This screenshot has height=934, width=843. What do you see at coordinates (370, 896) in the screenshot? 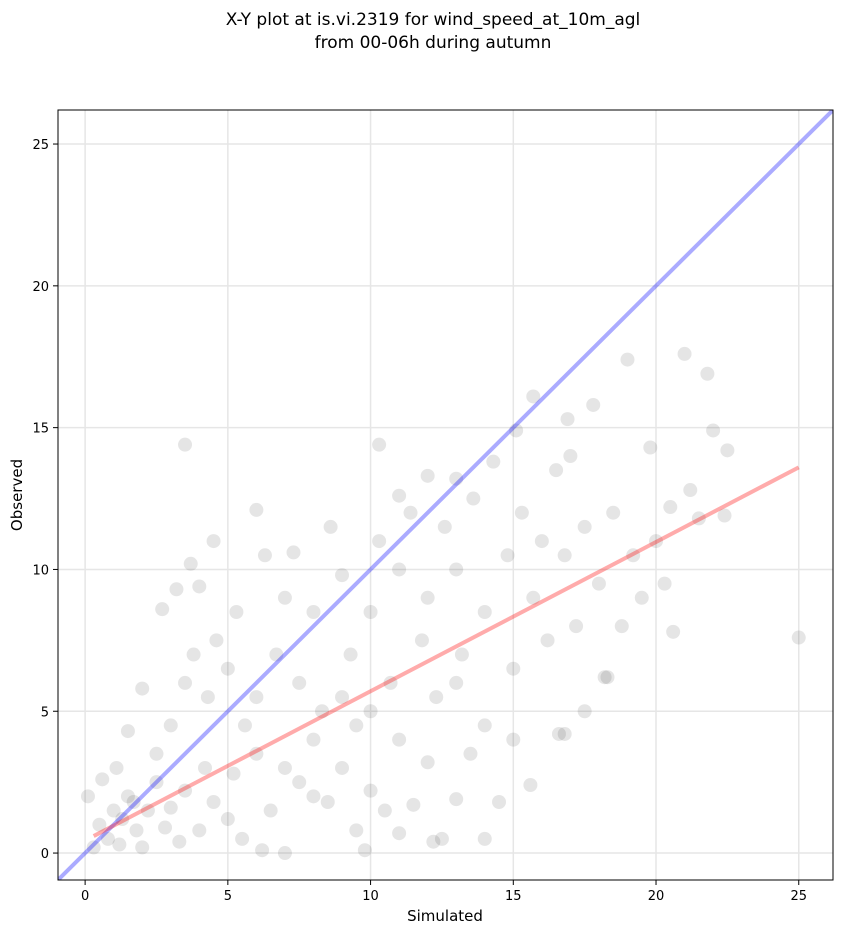
I see `x-tick-label: 10` at bounding box center [370, 896].